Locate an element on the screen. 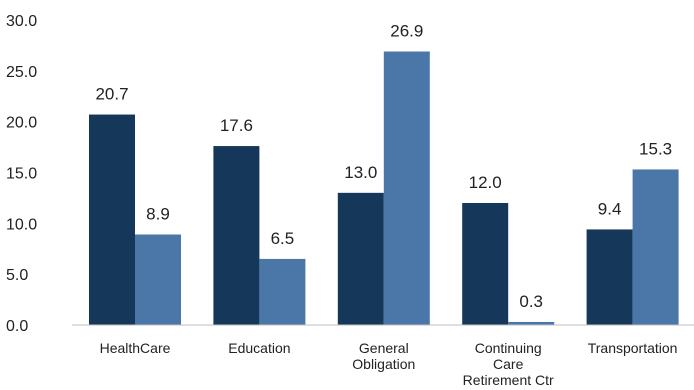 The image size is (694, 390). y-tick-label: 25.0 is located at coordinates (21, 72).